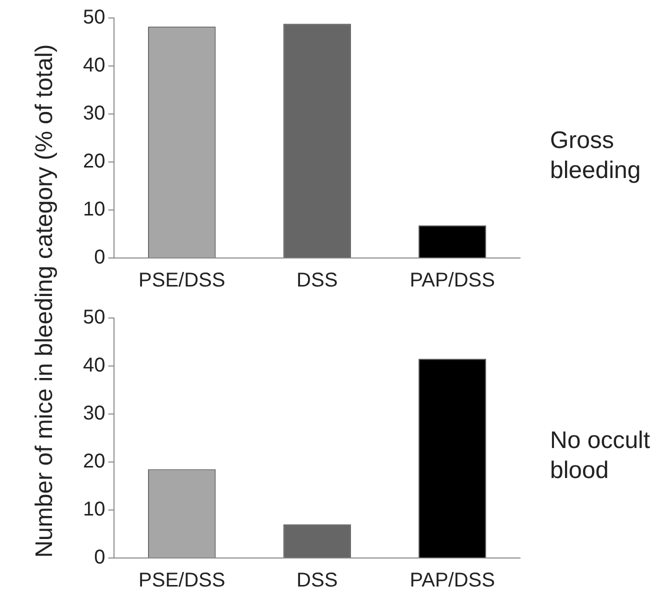 This screenshot has width=666, height=603. Describe the element at coordinates (601, 456) in the screenshot. I see `text: No occult blood` at that location.